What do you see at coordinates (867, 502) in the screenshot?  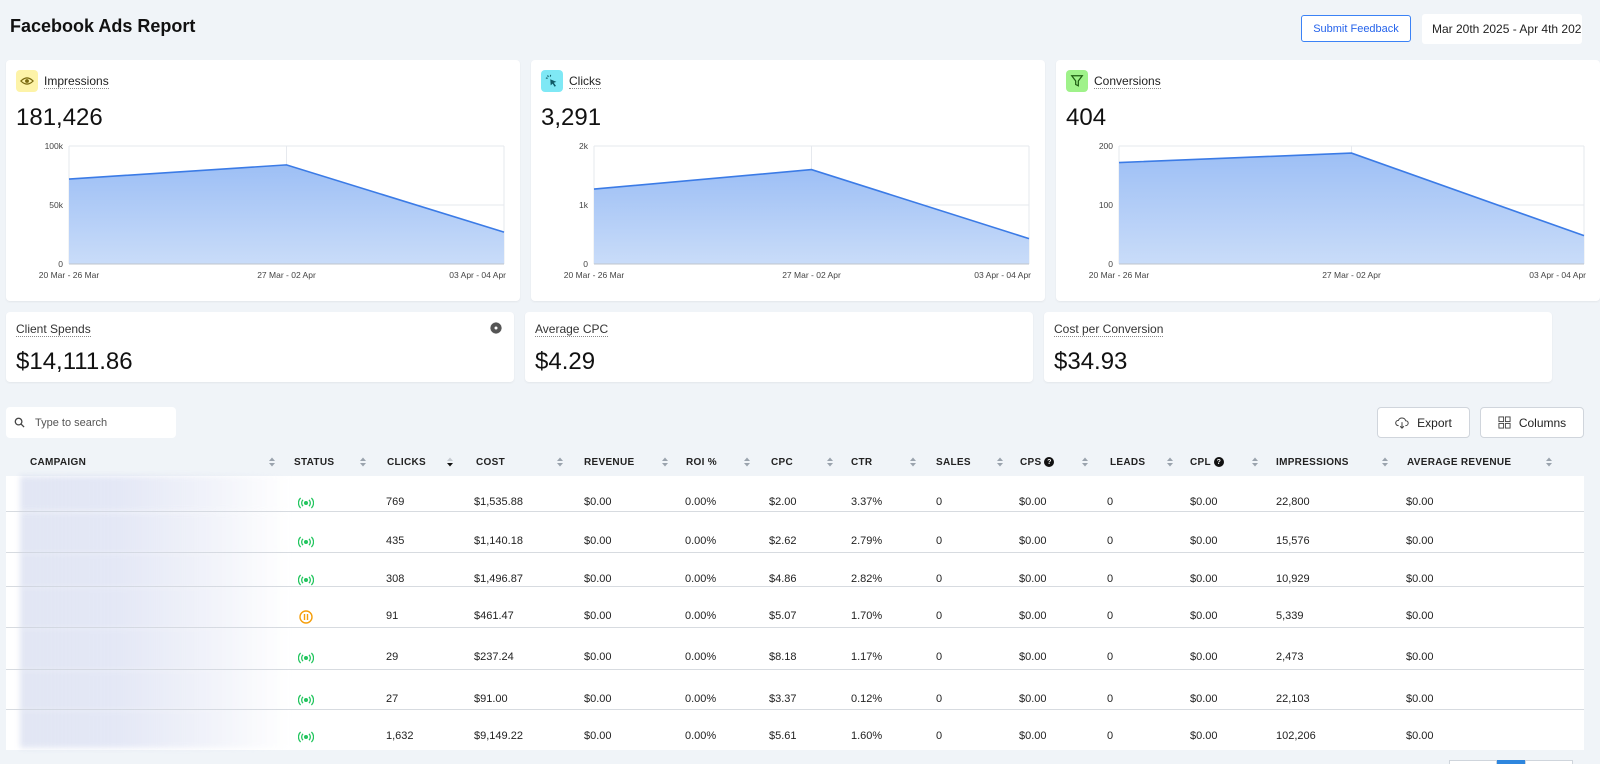 I see `cell-ctr: 3.37%` at bounding box center [867, 502].